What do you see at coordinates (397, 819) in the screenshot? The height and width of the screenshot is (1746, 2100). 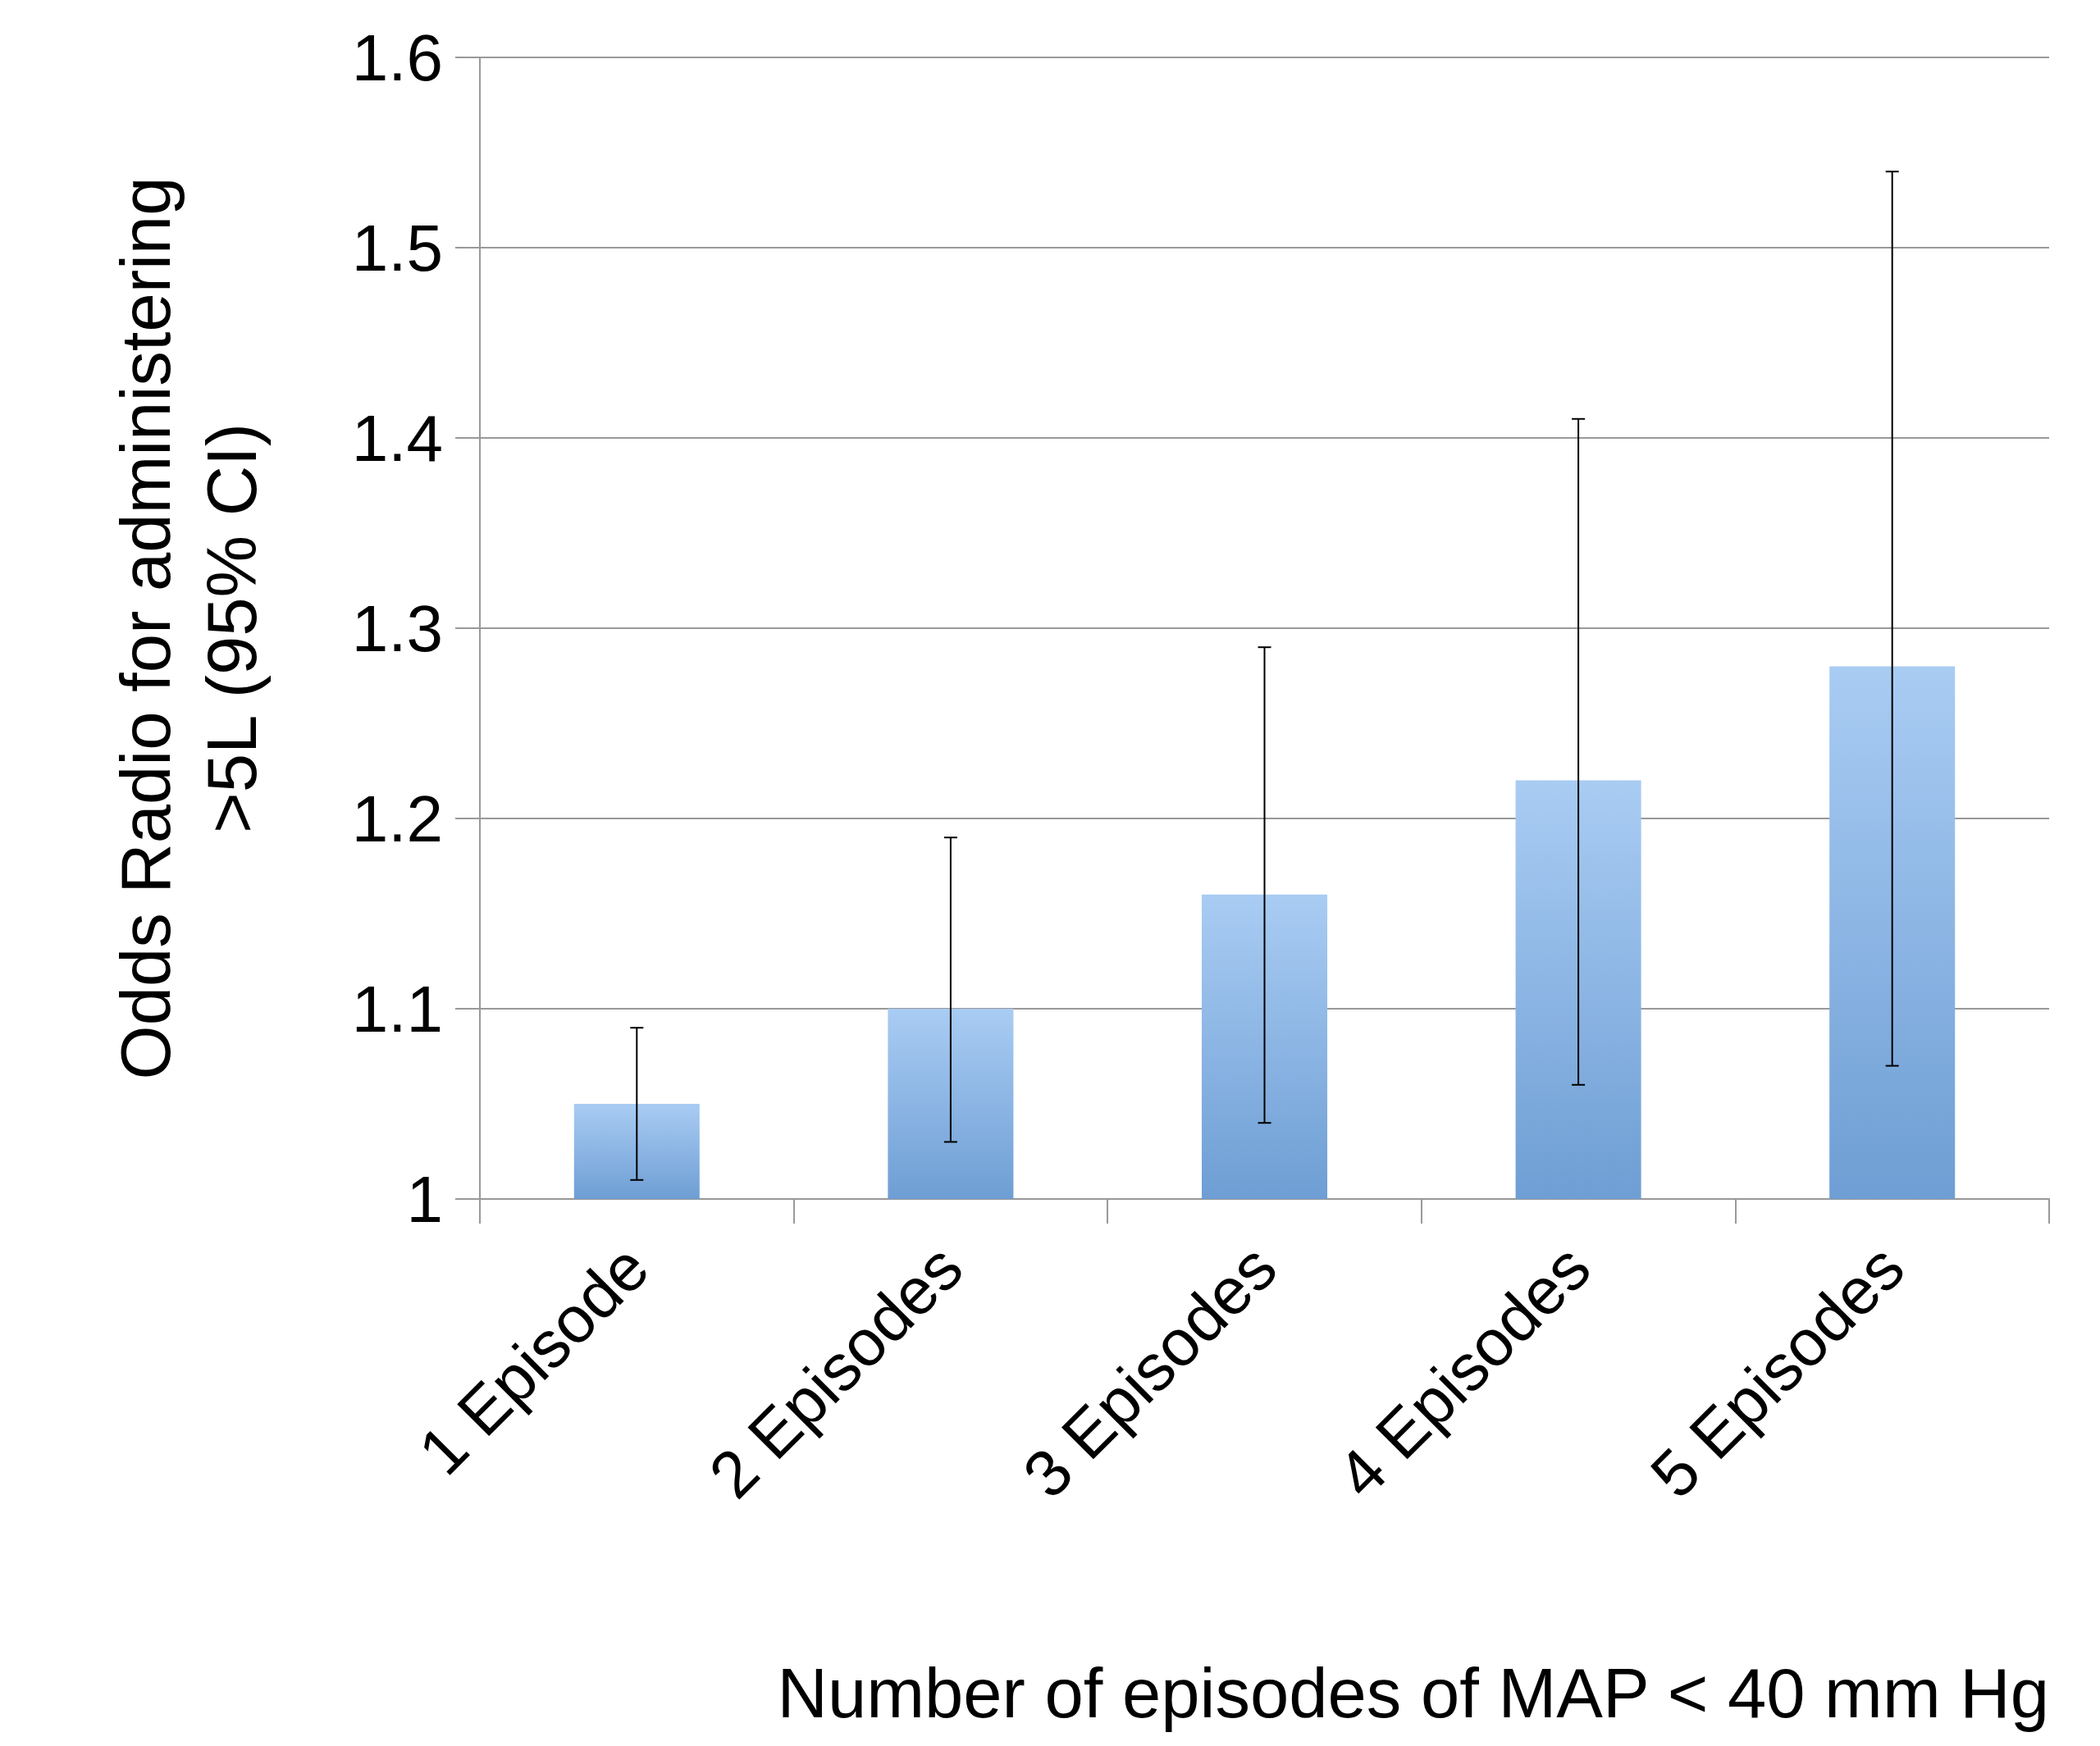 I see `y-tick-label: 1.2` at bounding box center [397, 819].